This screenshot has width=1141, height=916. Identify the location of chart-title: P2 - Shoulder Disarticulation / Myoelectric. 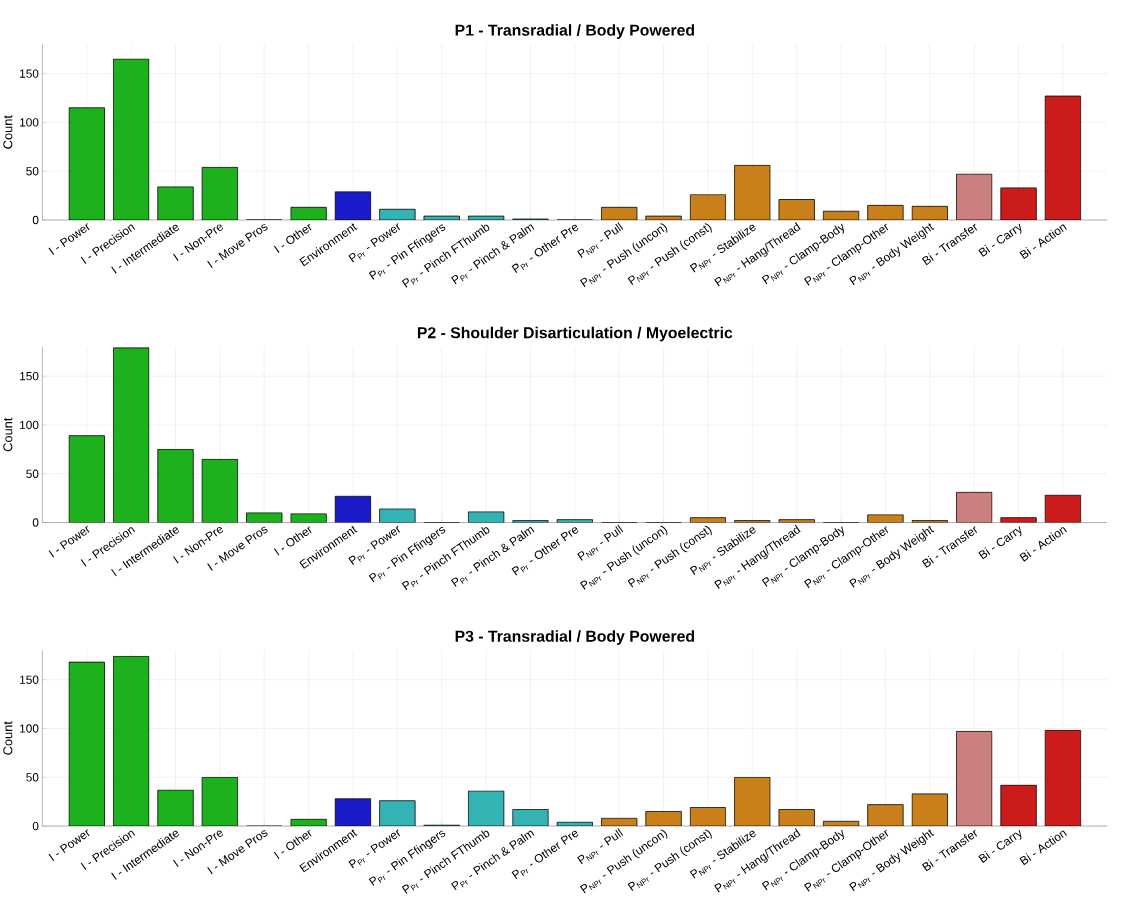
(575, 334).